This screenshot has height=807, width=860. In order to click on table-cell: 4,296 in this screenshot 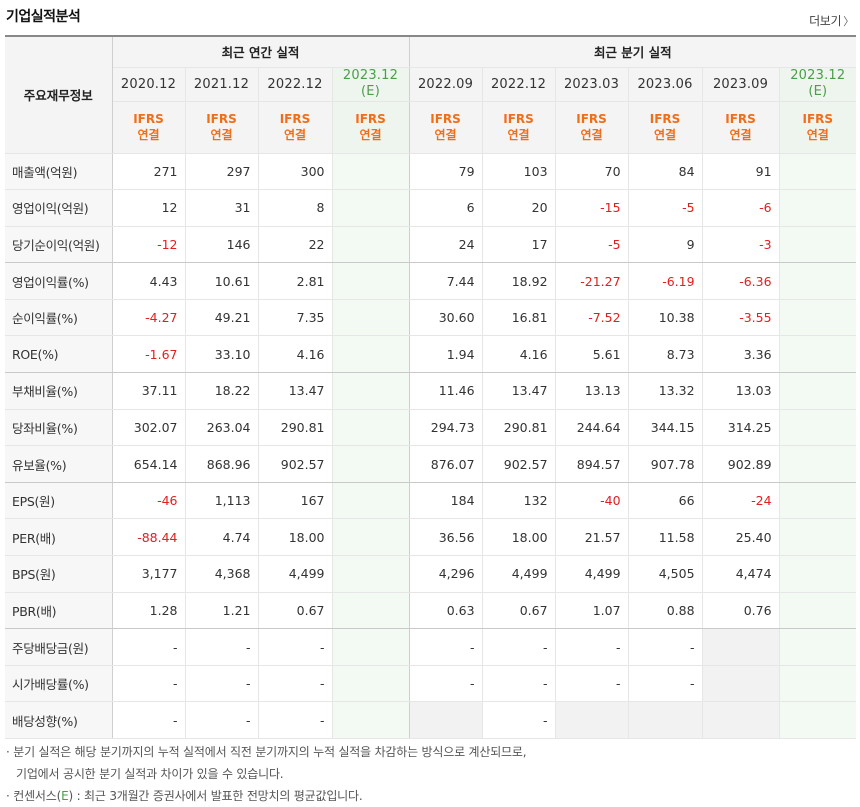, I will do `click(446, 574)`.